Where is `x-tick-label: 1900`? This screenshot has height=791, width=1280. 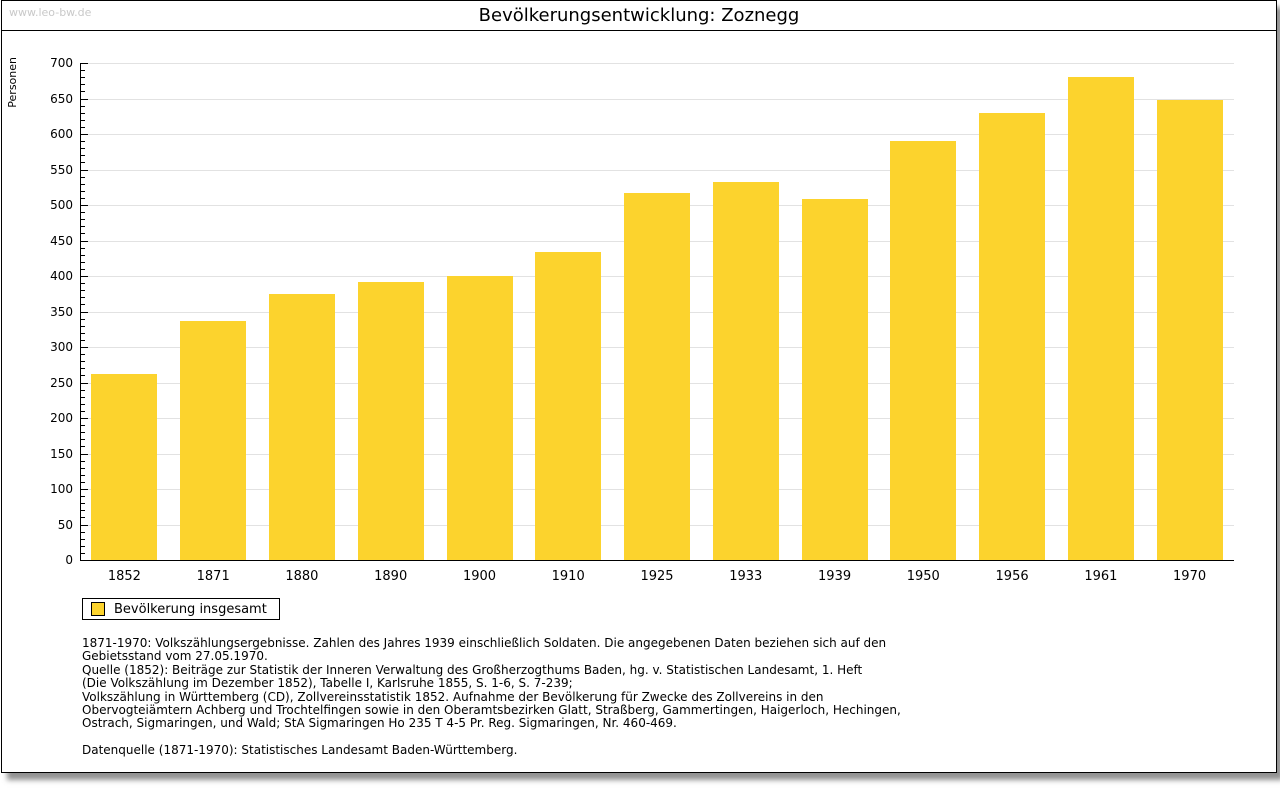
x-tick-label: 1900 is located at coordinates (479, 576).